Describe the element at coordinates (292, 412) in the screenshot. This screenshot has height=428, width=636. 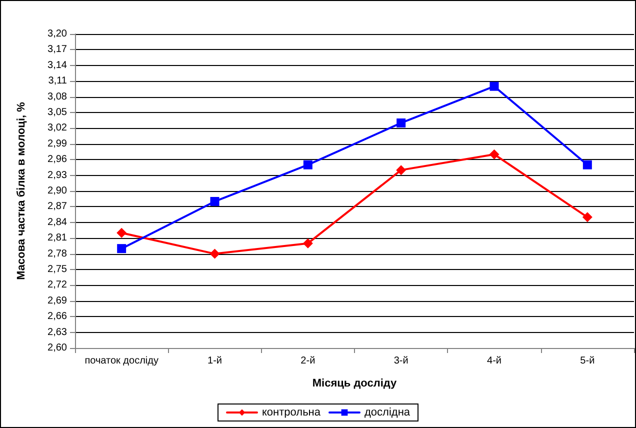
I see `legend-label: контрольна` at that location.